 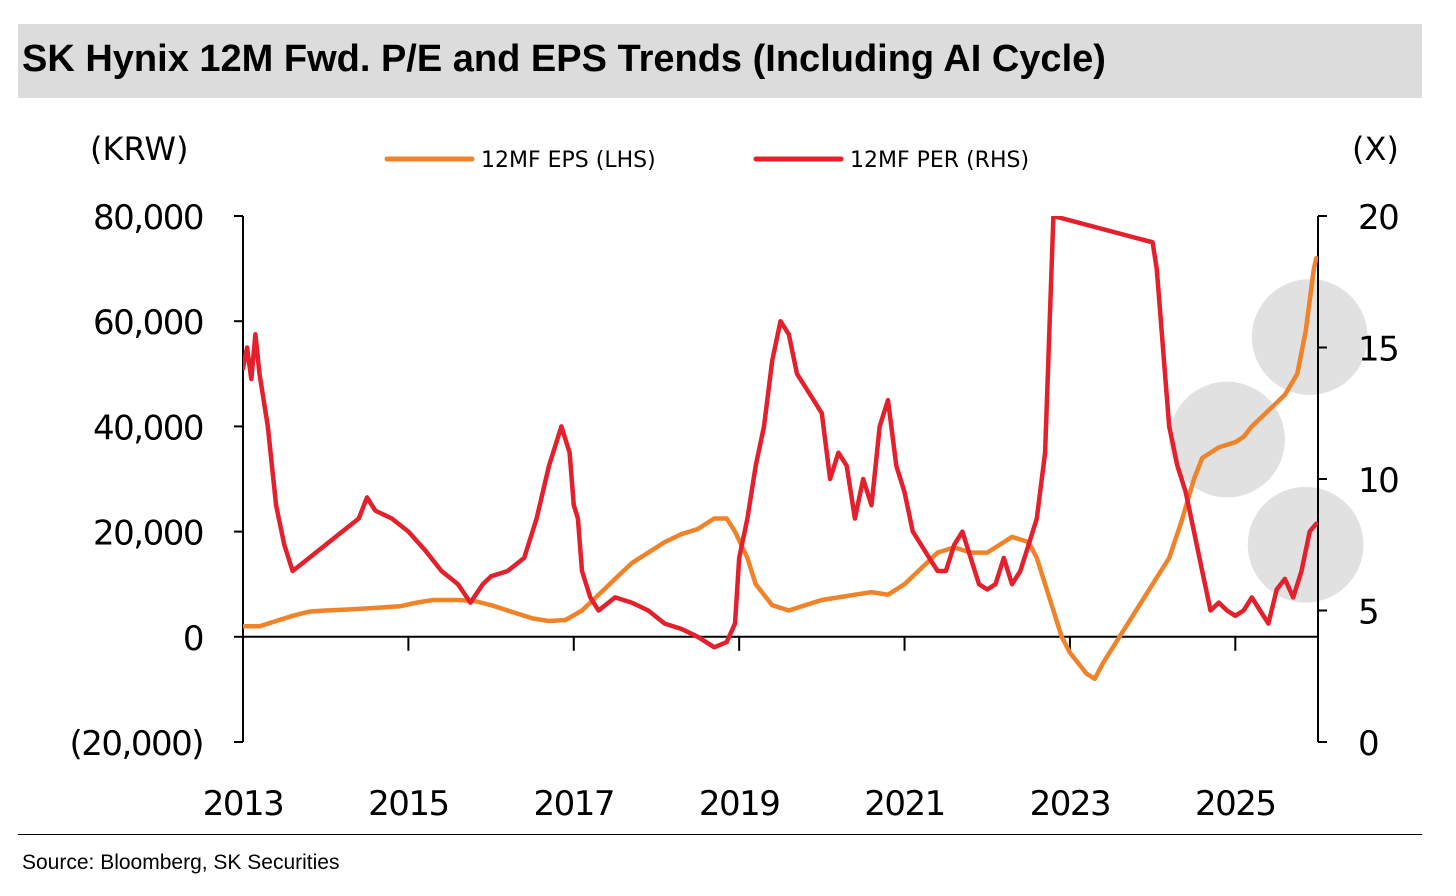 I want to click on left-tick-label: 80,000, so click(x=148, y=218).